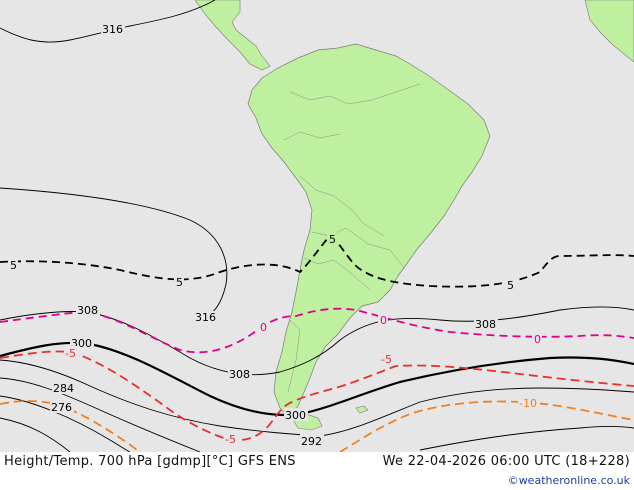 The width and height of the screenshot is (634, 490). I want to click on label-316-top: 316, so click(112, 29).